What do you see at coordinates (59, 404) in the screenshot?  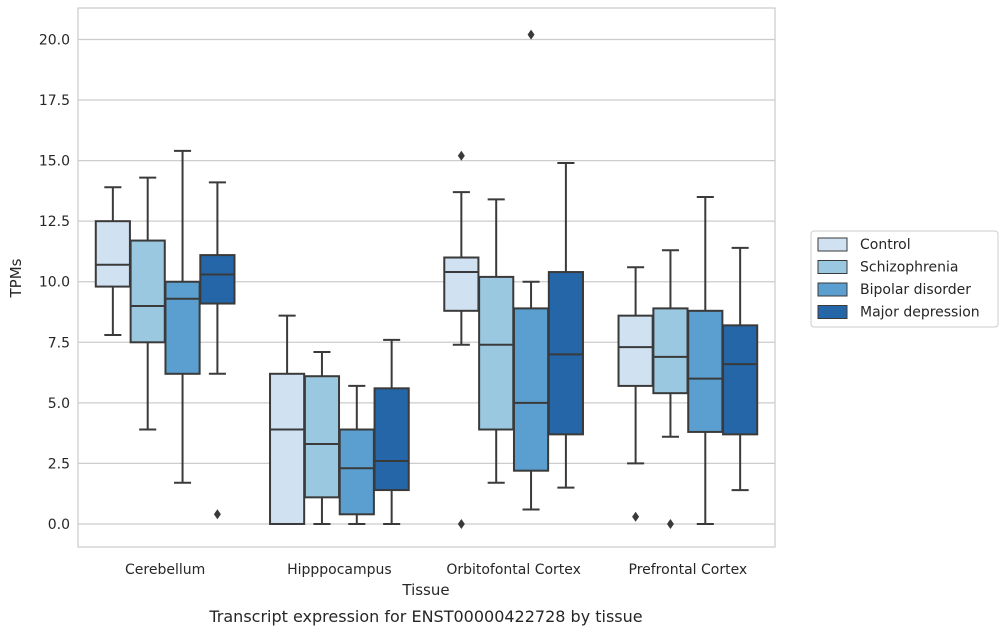 I see `y-tick-label: 5.0` at bounding box center [59, 404].